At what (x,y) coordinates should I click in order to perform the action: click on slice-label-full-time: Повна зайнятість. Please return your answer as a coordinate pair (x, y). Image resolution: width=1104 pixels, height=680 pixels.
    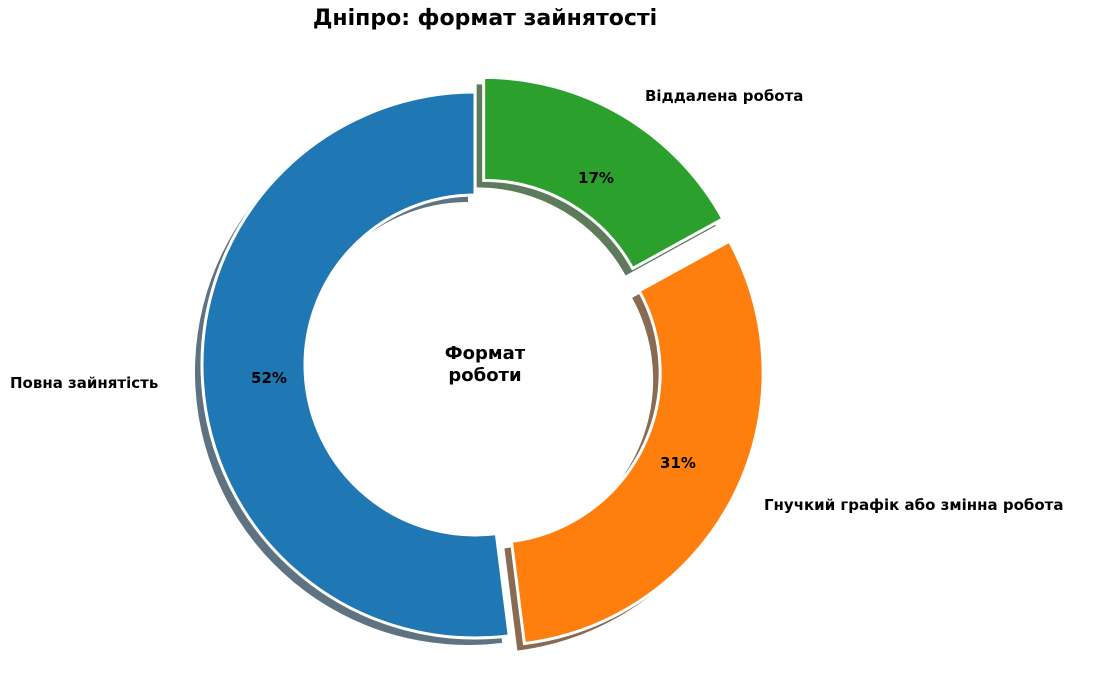
    Looking at the image, I should click on (84, 383).